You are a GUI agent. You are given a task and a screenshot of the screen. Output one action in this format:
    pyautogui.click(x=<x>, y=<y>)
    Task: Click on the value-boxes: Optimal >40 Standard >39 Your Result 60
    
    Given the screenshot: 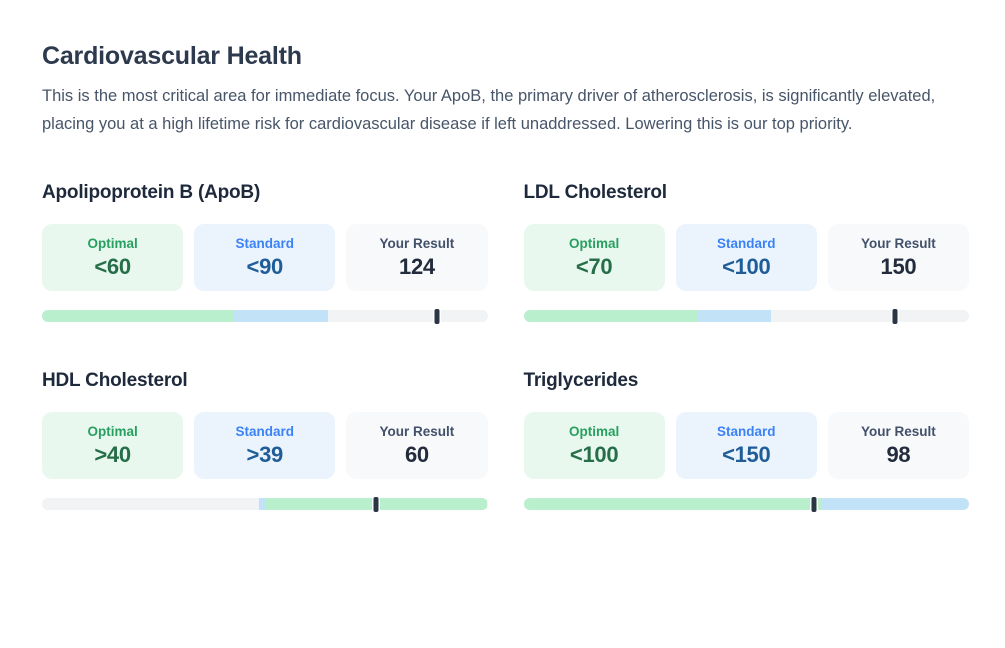 What is the action you would take?
    pyautogui.click(x=265, y=445)
    